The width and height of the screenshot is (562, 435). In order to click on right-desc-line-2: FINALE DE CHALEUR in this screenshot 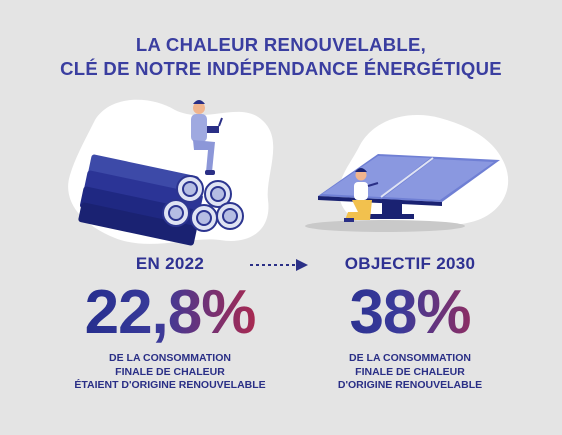, I will do `click(410, 371)`.